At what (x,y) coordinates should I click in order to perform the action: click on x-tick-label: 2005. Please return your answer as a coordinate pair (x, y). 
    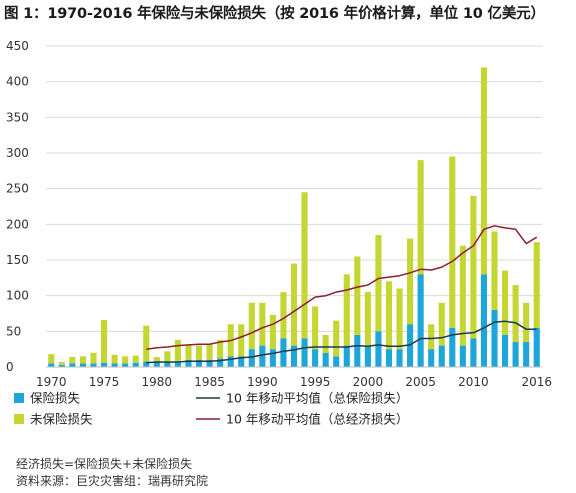
    Looking at the image, I should click on (420, 382).